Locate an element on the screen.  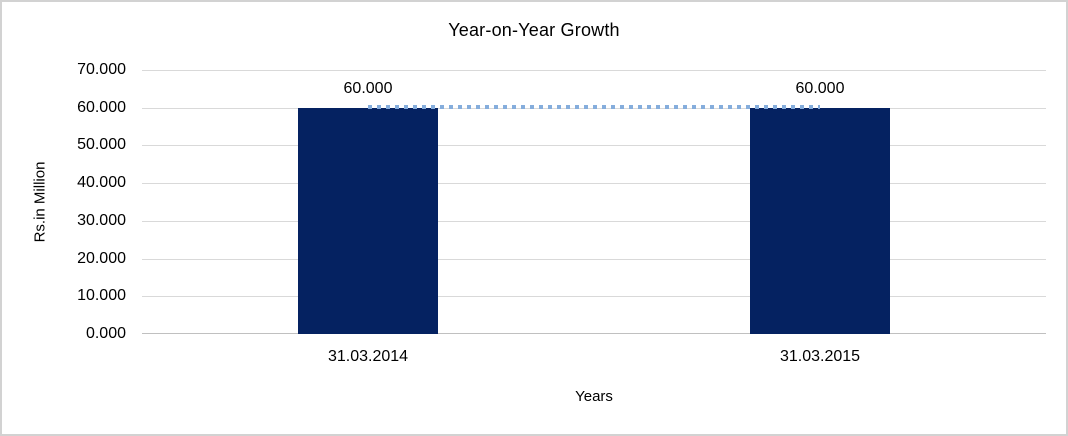
y-tick-label: 10.000 is located at coordinates (101, 296).